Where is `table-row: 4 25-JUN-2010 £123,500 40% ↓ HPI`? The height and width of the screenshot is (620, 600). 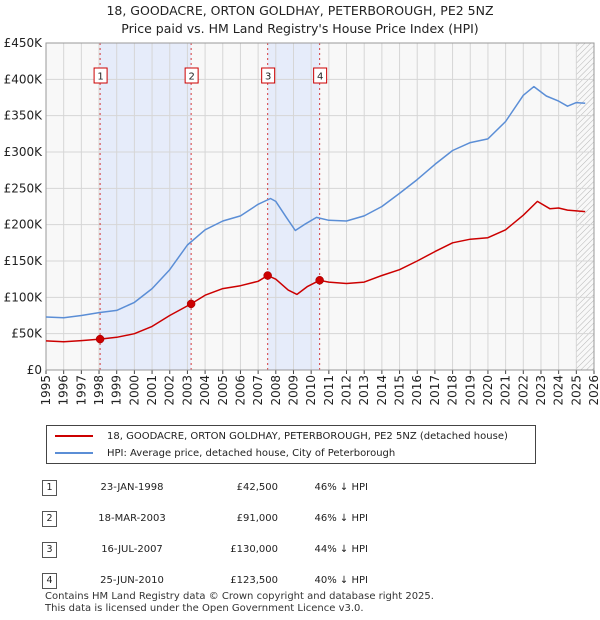
table-row: 4 25-JUN-2010 £123,500 40% ↓ HPI is located at coordinates (205, 580).